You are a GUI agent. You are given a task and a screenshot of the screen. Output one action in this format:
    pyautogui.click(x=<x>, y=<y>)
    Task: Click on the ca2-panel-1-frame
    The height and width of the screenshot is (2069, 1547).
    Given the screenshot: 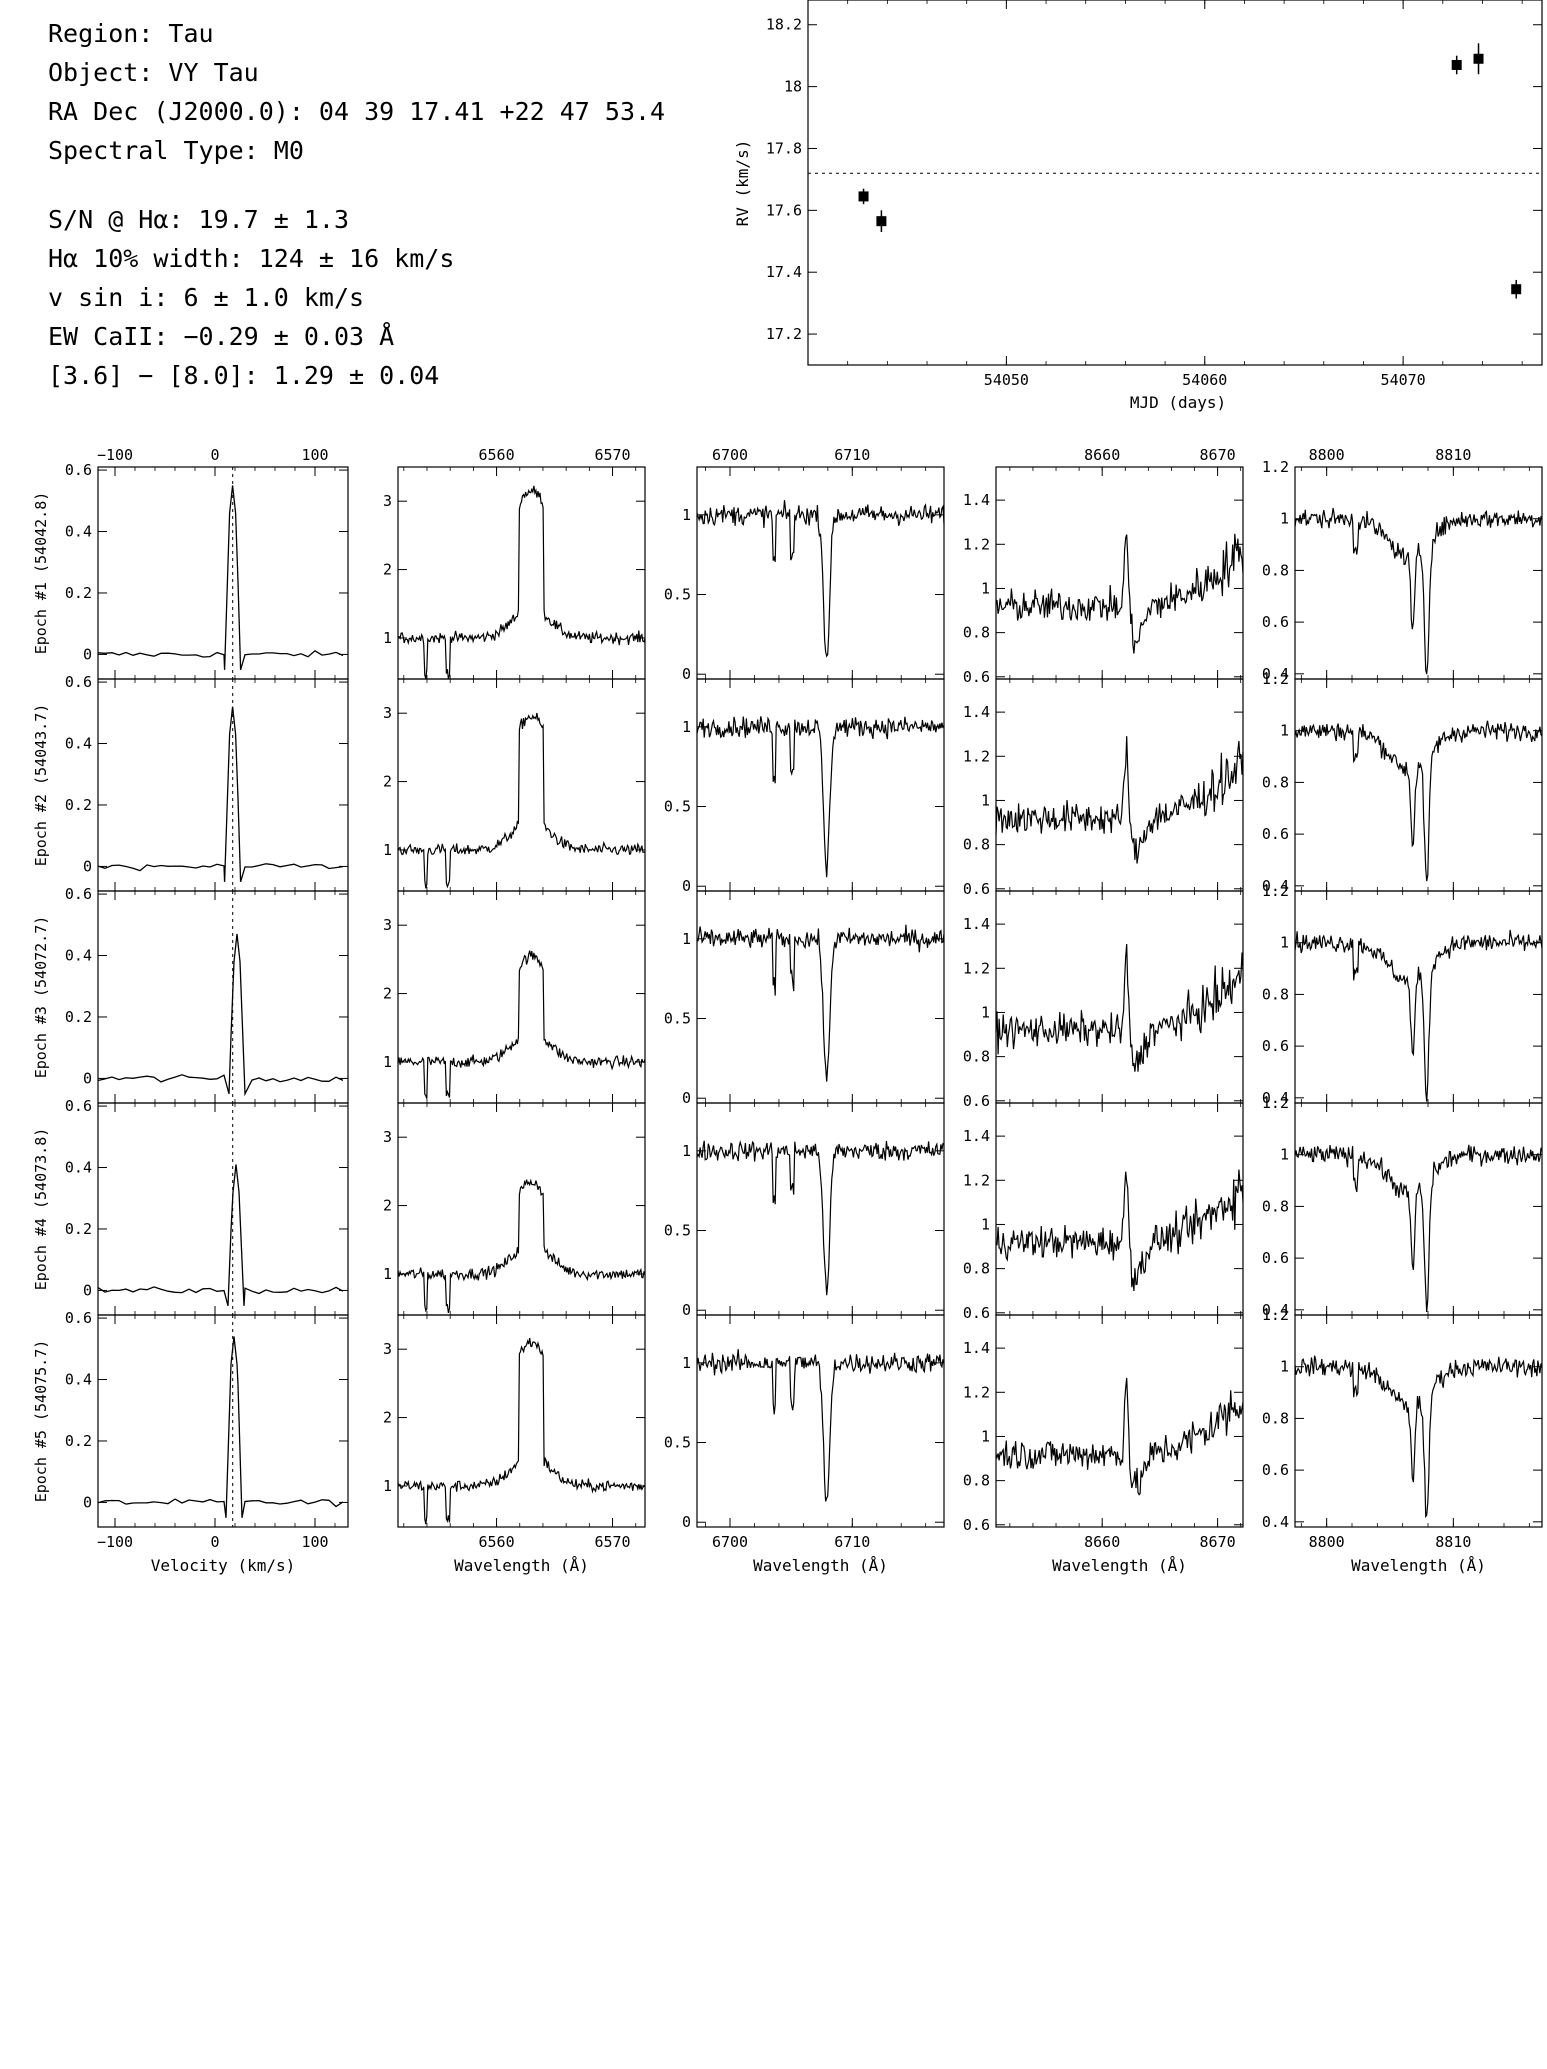 What is the action you would take?
    pyautogui.click(x=1418, y=573)
    